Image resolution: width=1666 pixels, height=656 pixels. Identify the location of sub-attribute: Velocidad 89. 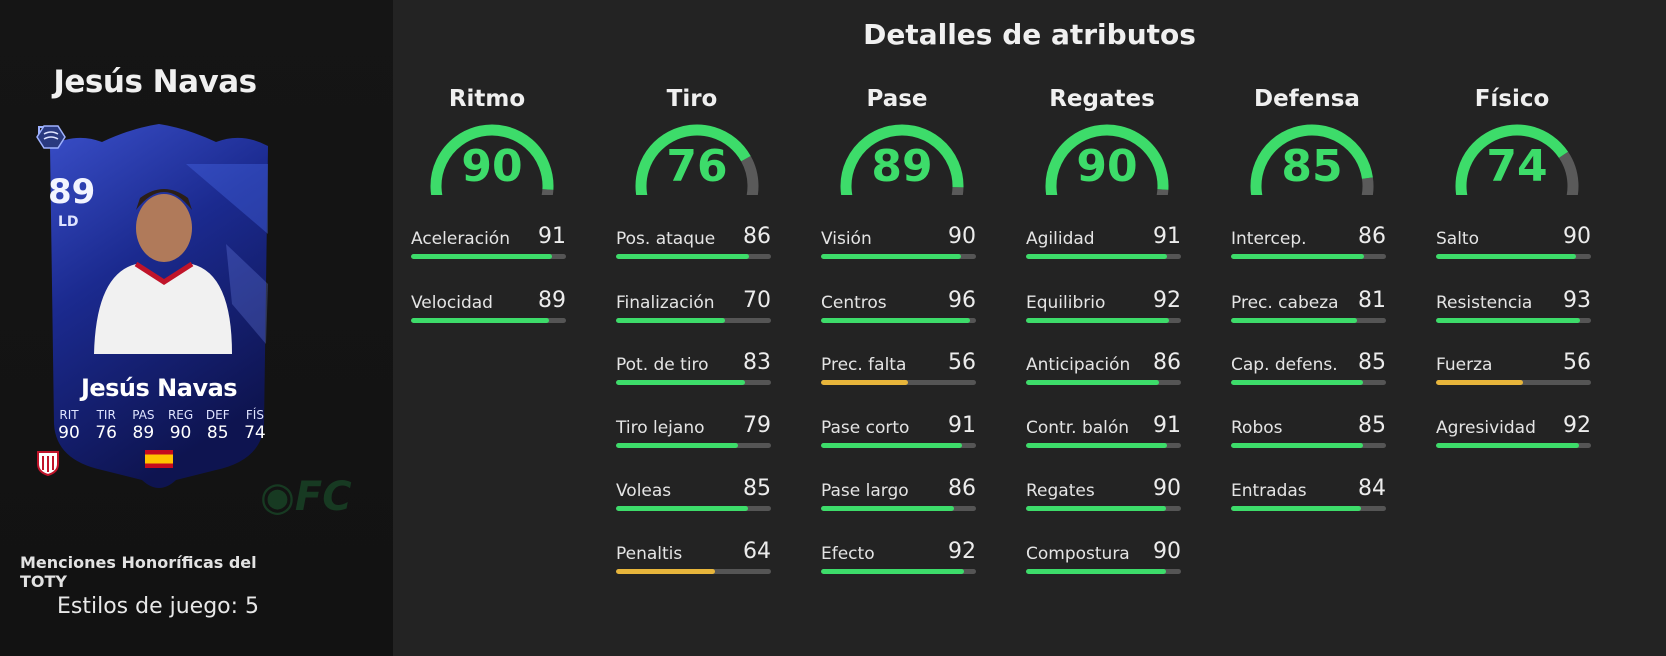
(488, 305).